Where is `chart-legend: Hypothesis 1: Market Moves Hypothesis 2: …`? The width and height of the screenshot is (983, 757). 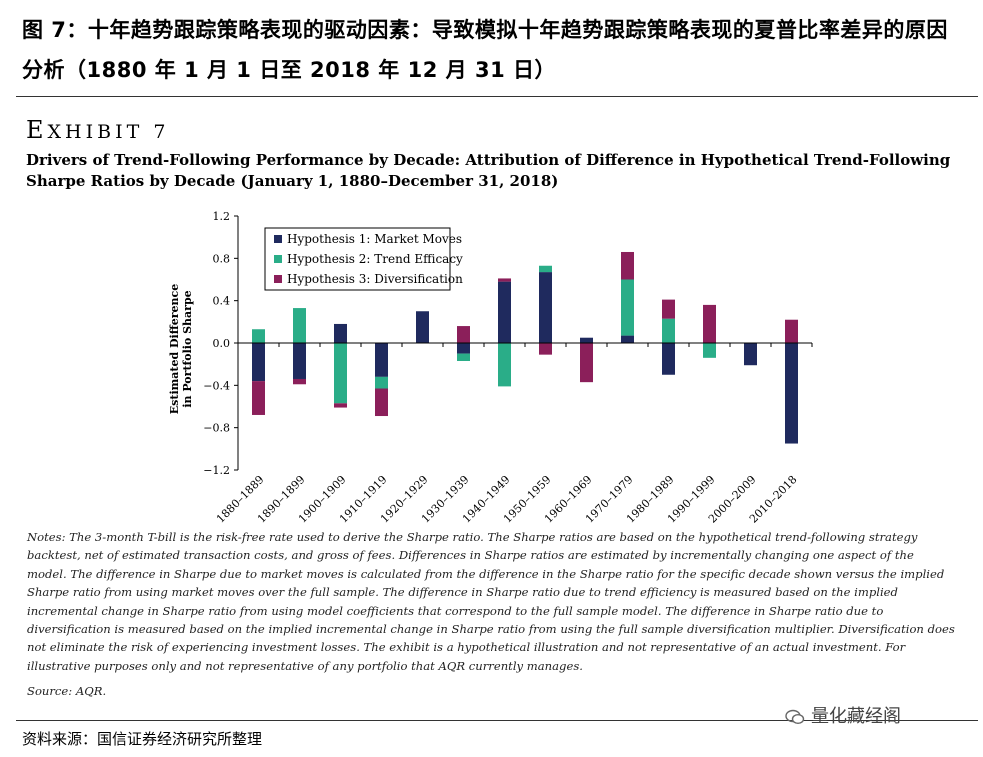 chart-legend: Hypothesis 1: Market Moves Hypothesis 2: … is located at coordinates (363, 259).